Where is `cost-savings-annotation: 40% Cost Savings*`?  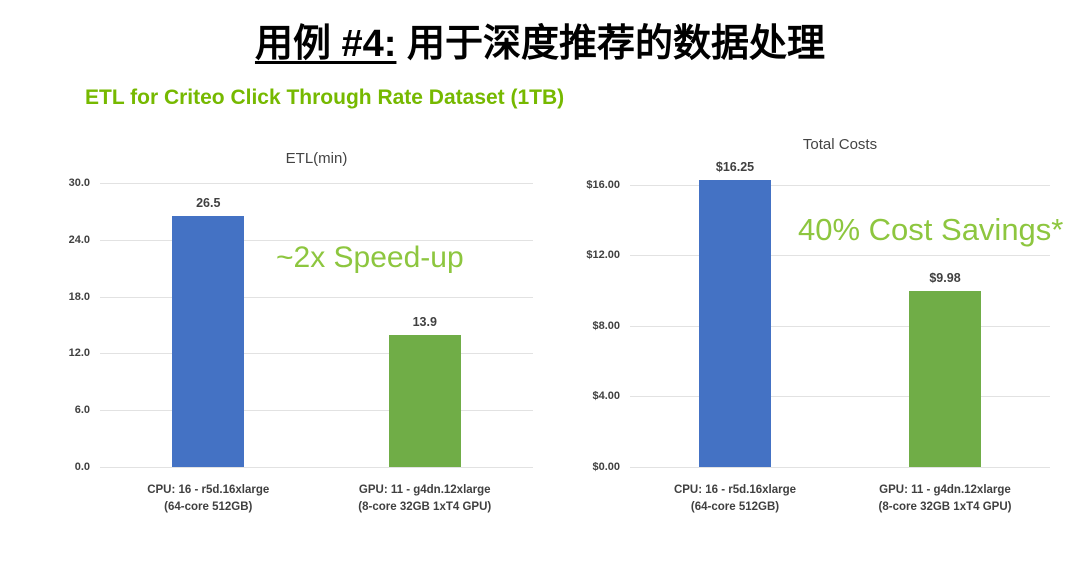 cost-savings-annotation: 40% Cost Savings* is located at coordinates (931, 229).